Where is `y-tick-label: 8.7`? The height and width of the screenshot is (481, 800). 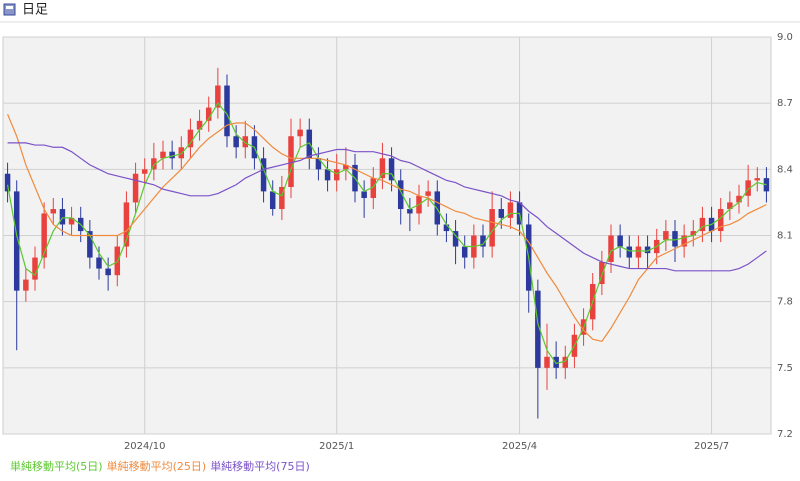 y-tick-label: 8.7 is located at coordinates (785, 103).